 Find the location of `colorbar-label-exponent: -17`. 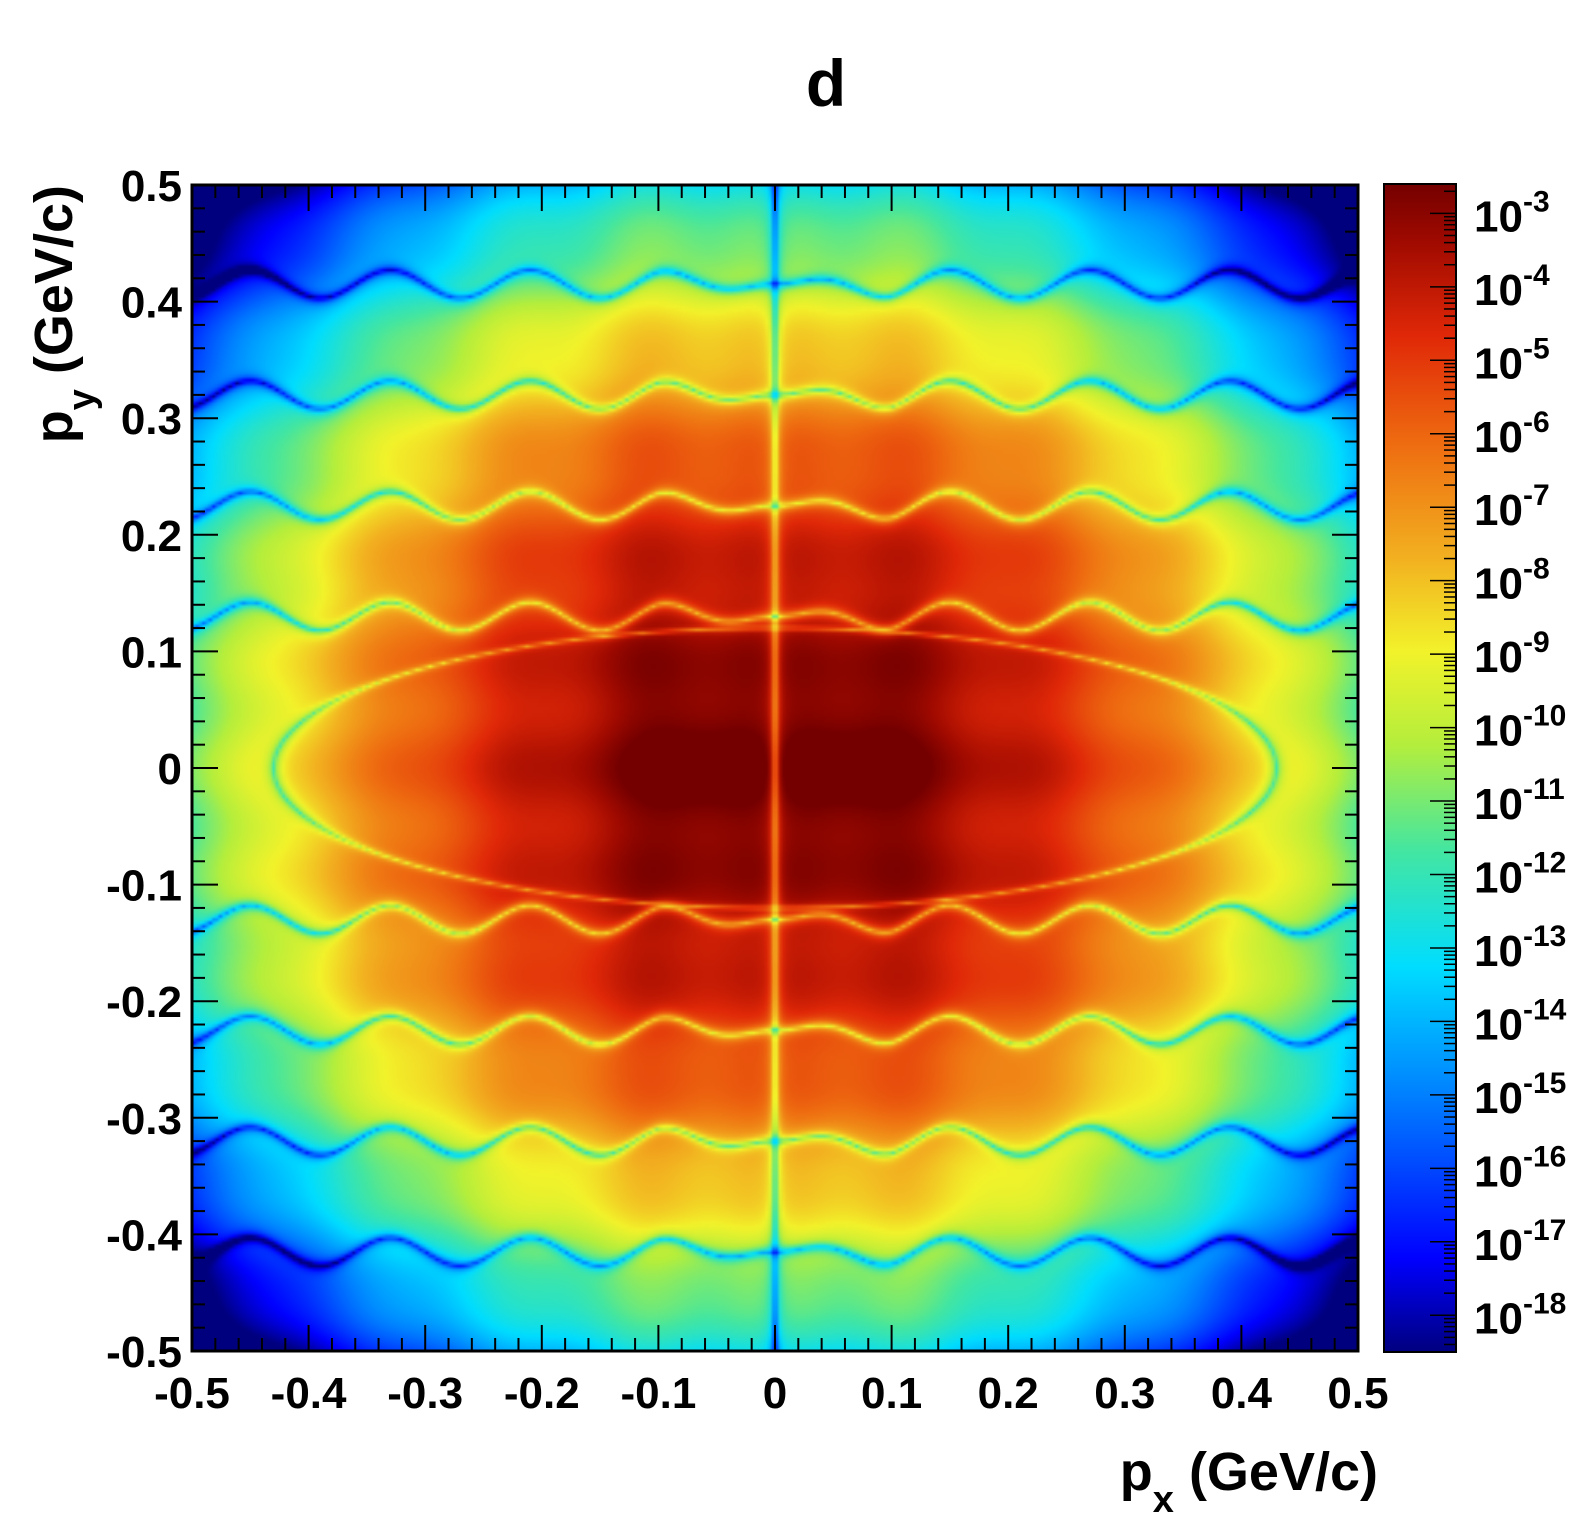

colorbar-label-exponent: -17 is located at coordinates (1544, 1230).